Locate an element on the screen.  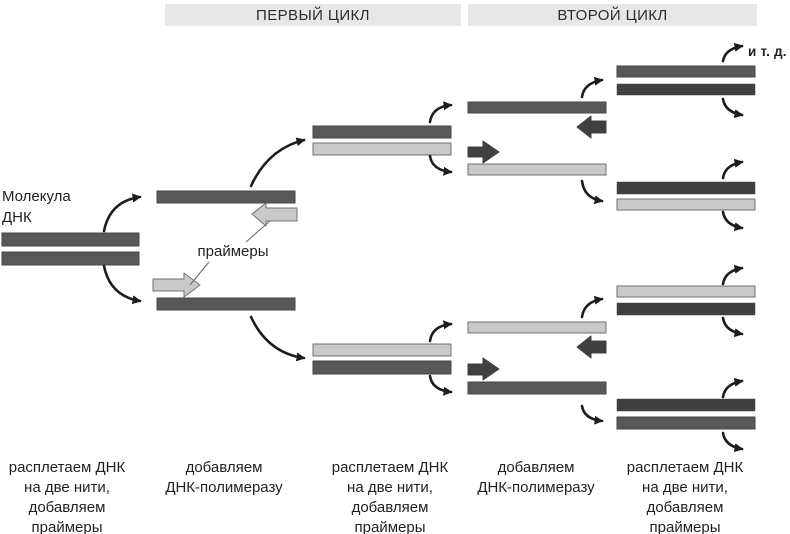
cycle2-header: ВТОРОЙ ЦИКЛ is located at coordinates (612, 15).